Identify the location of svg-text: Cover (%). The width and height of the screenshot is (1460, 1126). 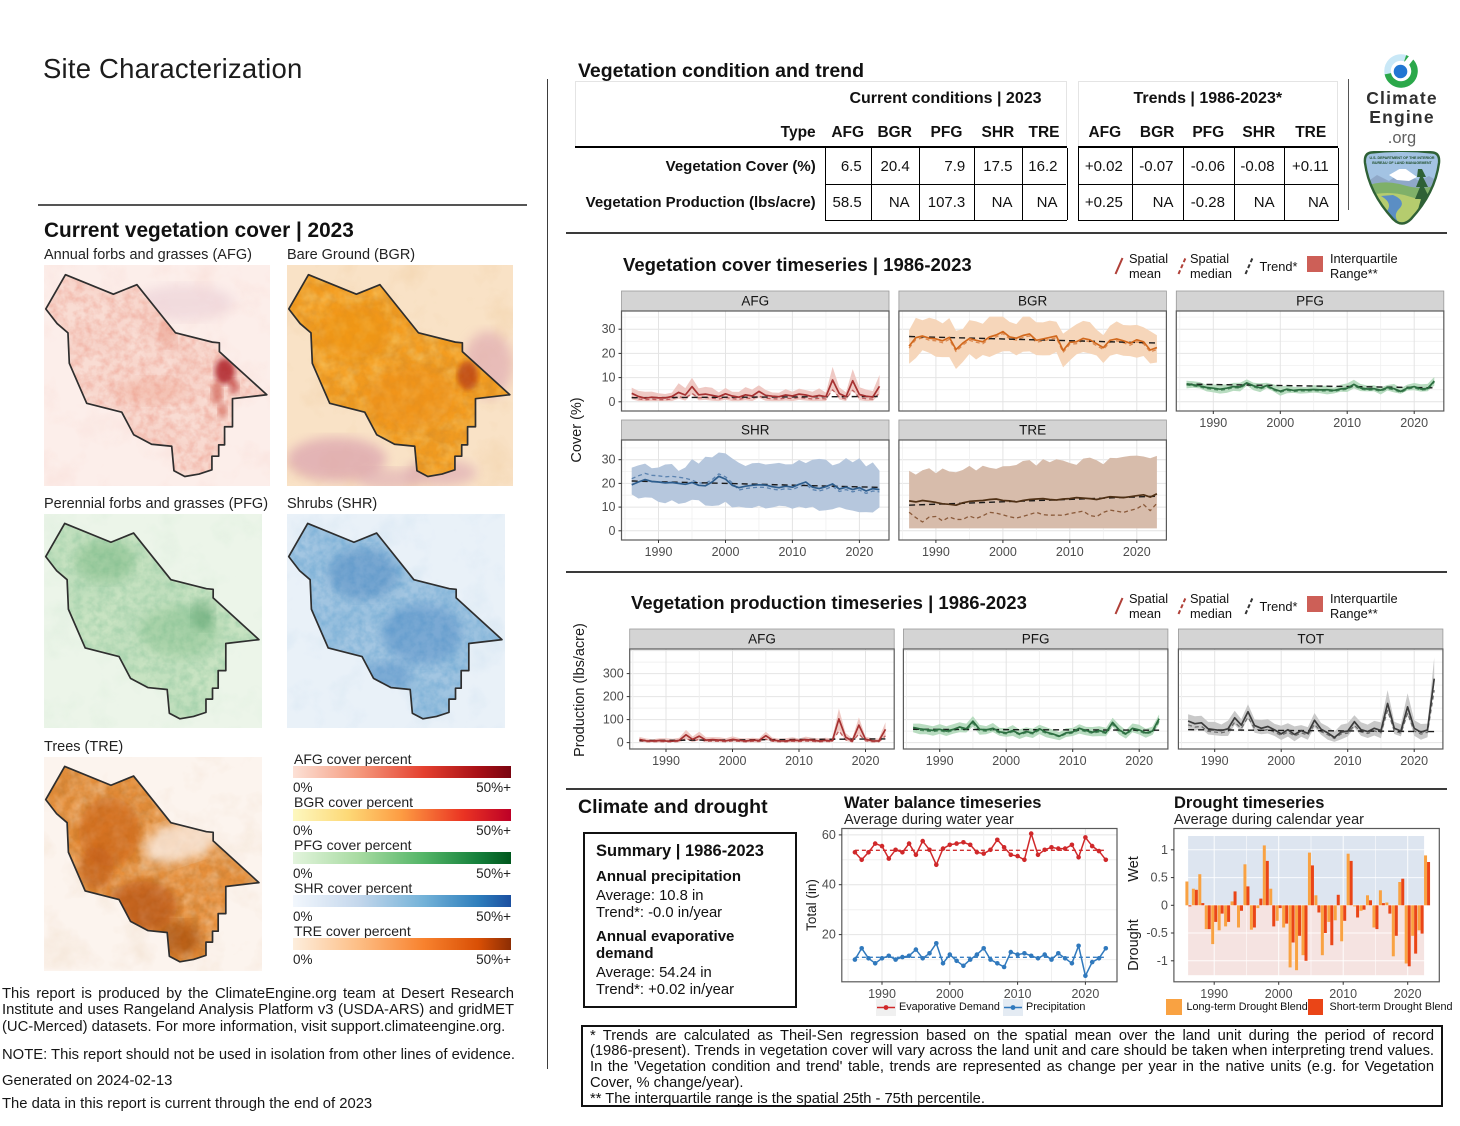
(577, 429).